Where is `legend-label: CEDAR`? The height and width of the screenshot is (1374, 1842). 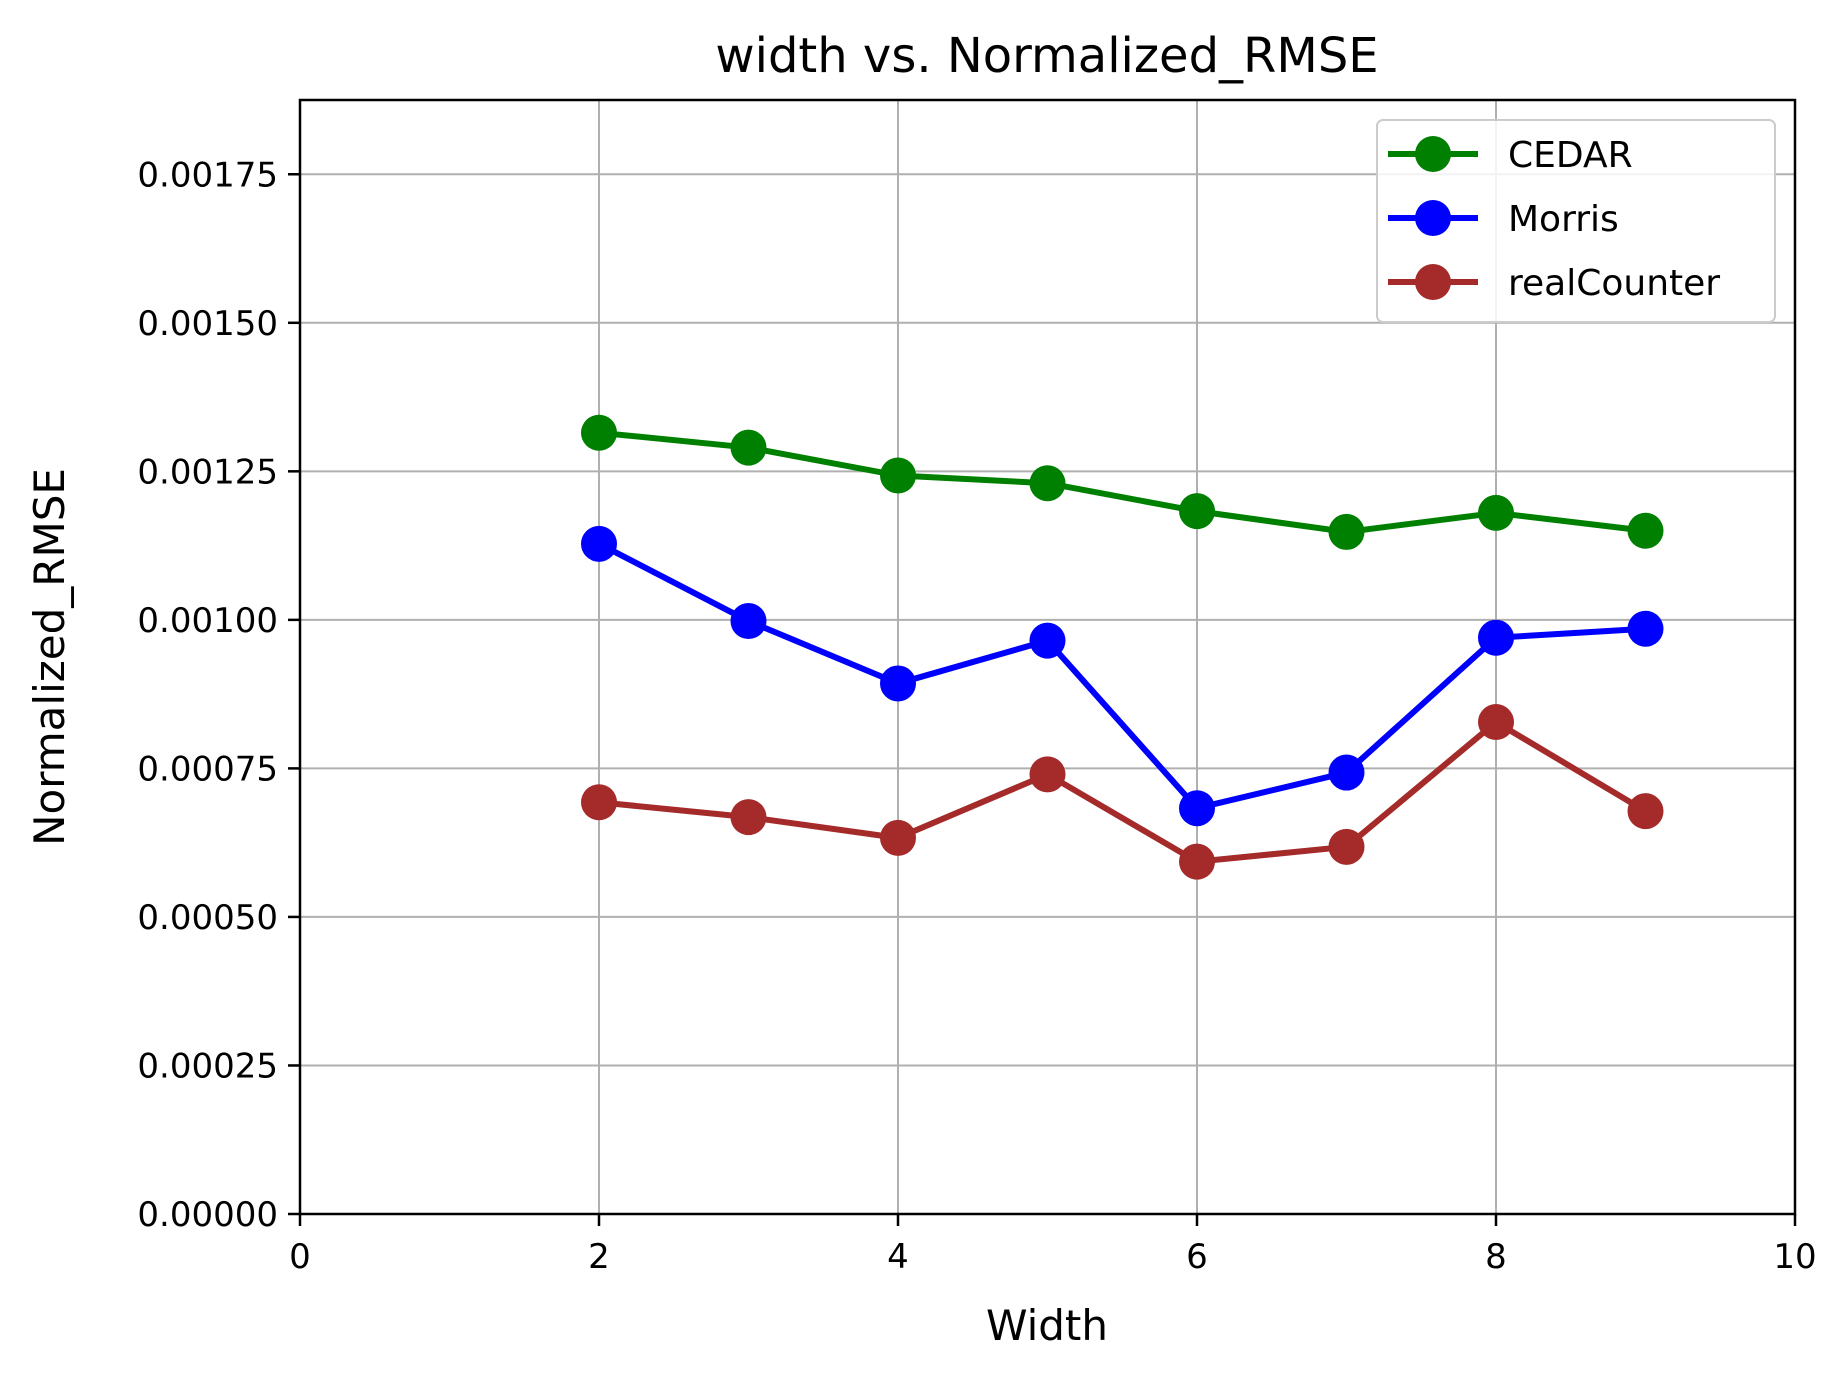
legend-label: CEDAR is located at coordinates (1570, 155).